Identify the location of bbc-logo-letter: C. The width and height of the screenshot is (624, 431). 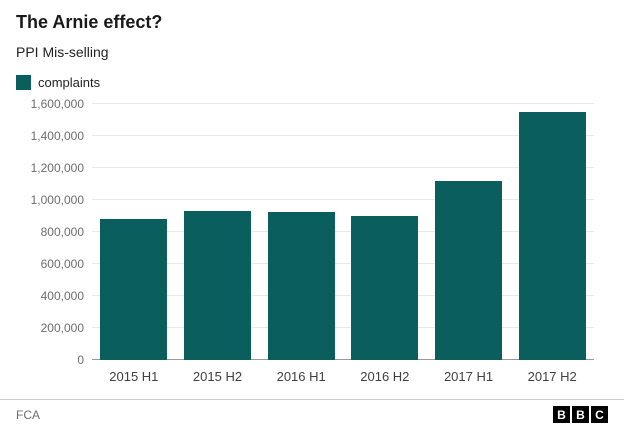
(599, 414).